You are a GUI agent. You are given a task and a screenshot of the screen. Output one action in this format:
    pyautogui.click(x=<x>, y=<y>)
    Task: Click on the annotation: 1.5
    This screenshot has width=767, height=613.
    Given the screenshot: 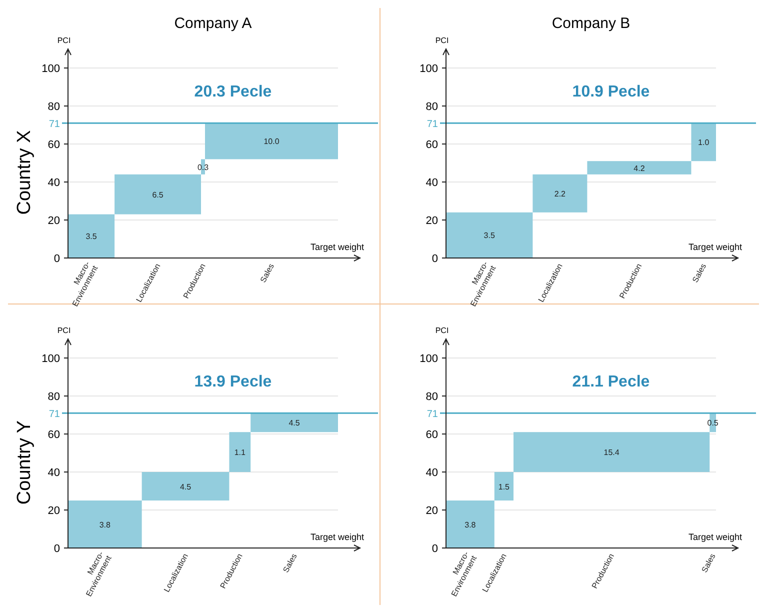 What is the action you would take?
    pyautogui.click(x=504, y=487)
    